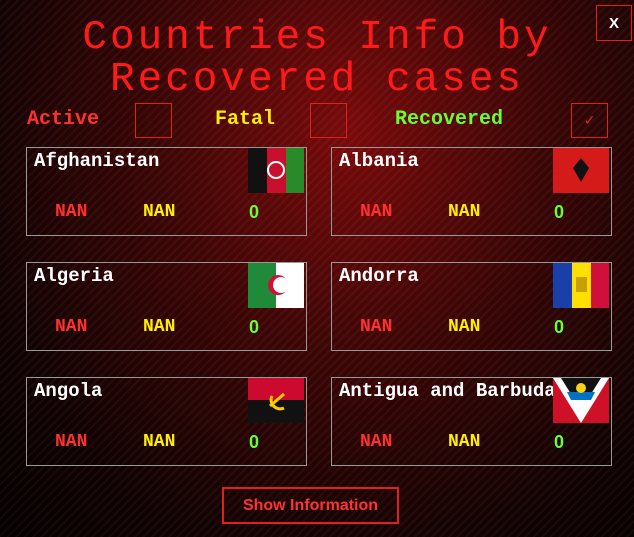 This screenshot has width=634, height=537. I want to click on country-name: Angola, so click(68, 391).